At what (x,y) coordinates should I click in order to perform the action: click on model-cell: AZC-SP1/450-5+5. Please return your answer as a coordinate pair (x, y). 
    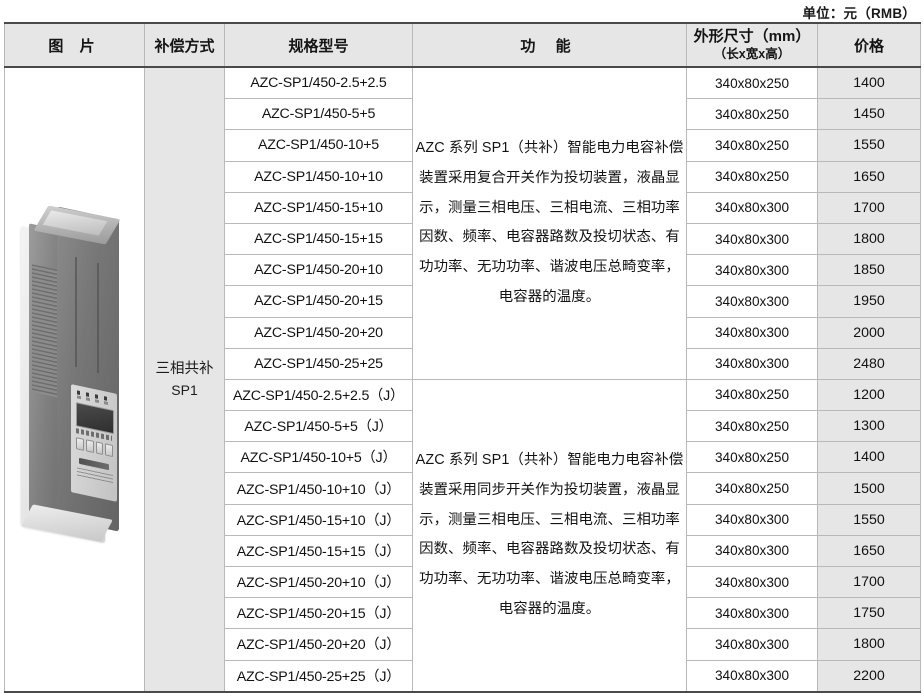
    Looking at the image, I should click on (318, 114).